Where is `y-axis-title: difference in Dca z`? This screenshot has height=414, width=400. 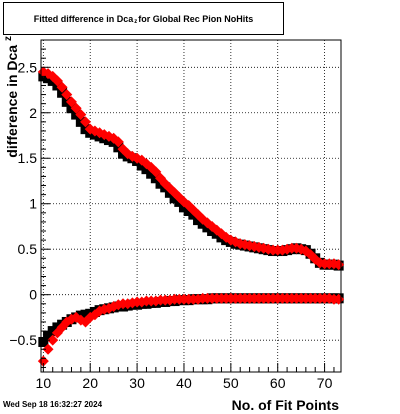 y-axis-title: difference in Dca z is located at coordinates (11, 97).